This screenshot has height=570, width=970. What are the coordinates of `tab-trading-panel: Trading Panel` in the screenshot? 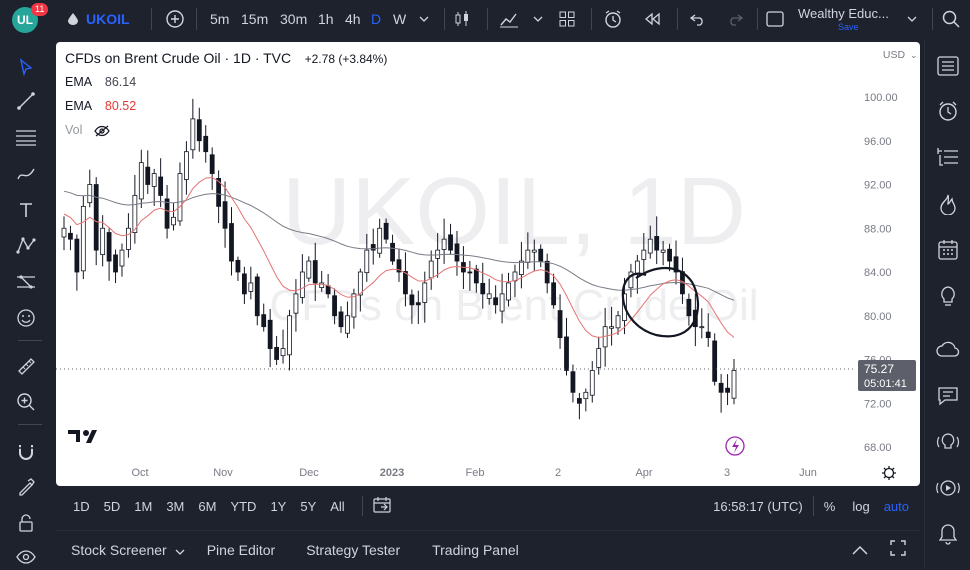 It's located at (475, 549).